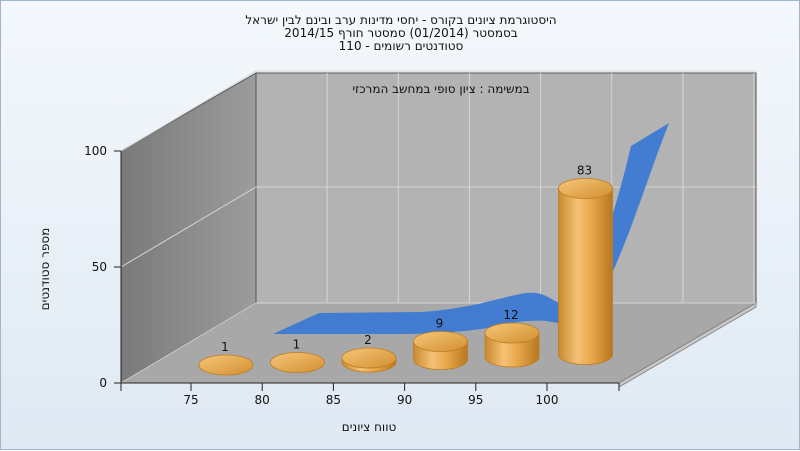 This screenshot has height=451, width=800. What do you see at coordinates (95, 151) in the screenshot?
I see `y-tick-label: 100` at bounding box center [95, 151].